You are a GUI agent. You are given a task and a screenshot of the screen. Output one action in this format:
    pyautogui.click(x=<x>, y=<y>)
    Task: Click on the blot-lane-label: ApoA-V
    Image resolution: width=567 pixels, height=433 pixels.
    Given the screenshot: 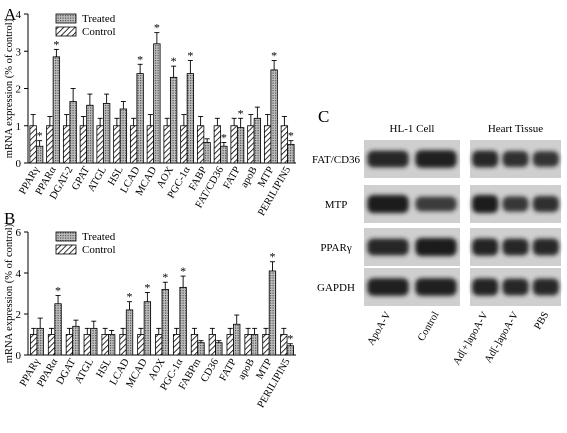 What is the action you would take?
    pyautogui.click(x=380, y=329)
    